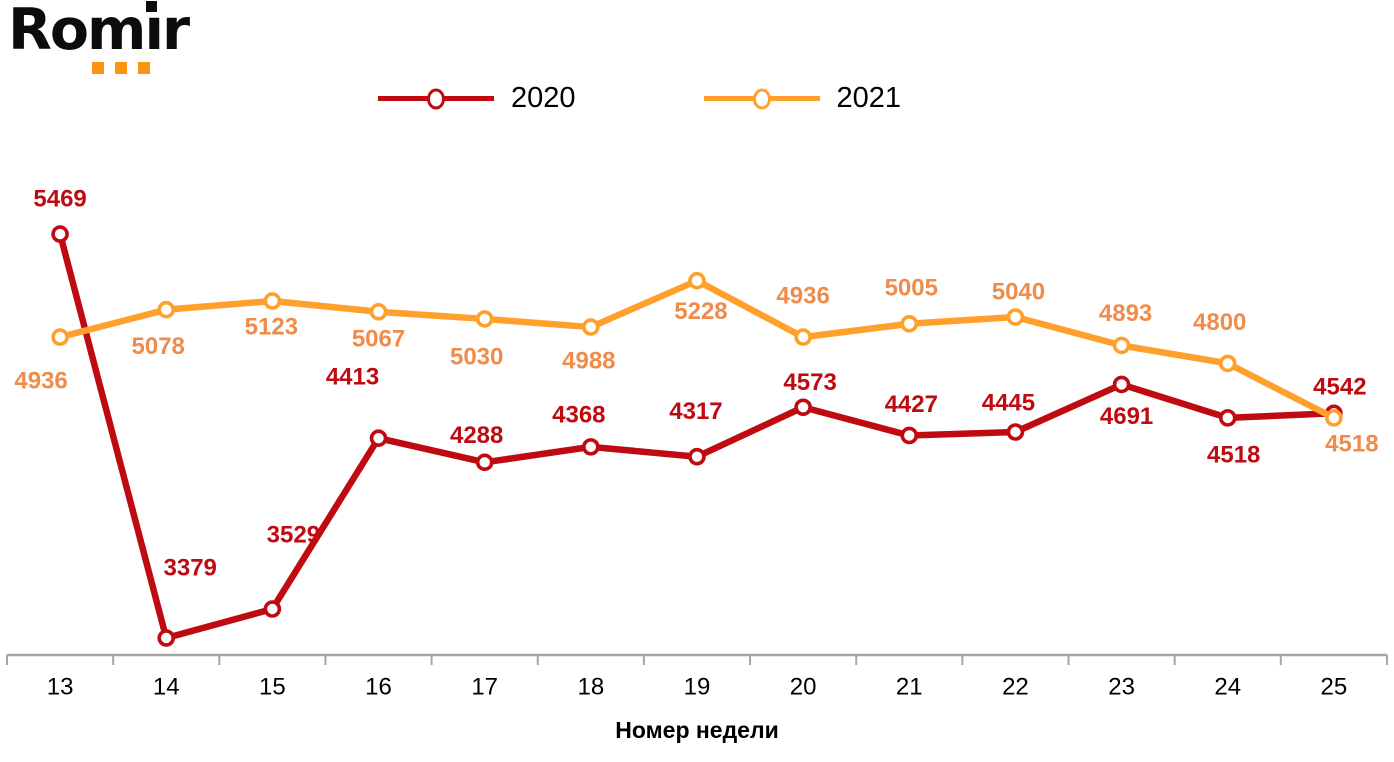 The width and height of the screenshot is (1394, 762). What do you see at coordinates (869, 98) in the screenshot?
I see `legend-label-2021: 2021` at bounding box center [869, 98].